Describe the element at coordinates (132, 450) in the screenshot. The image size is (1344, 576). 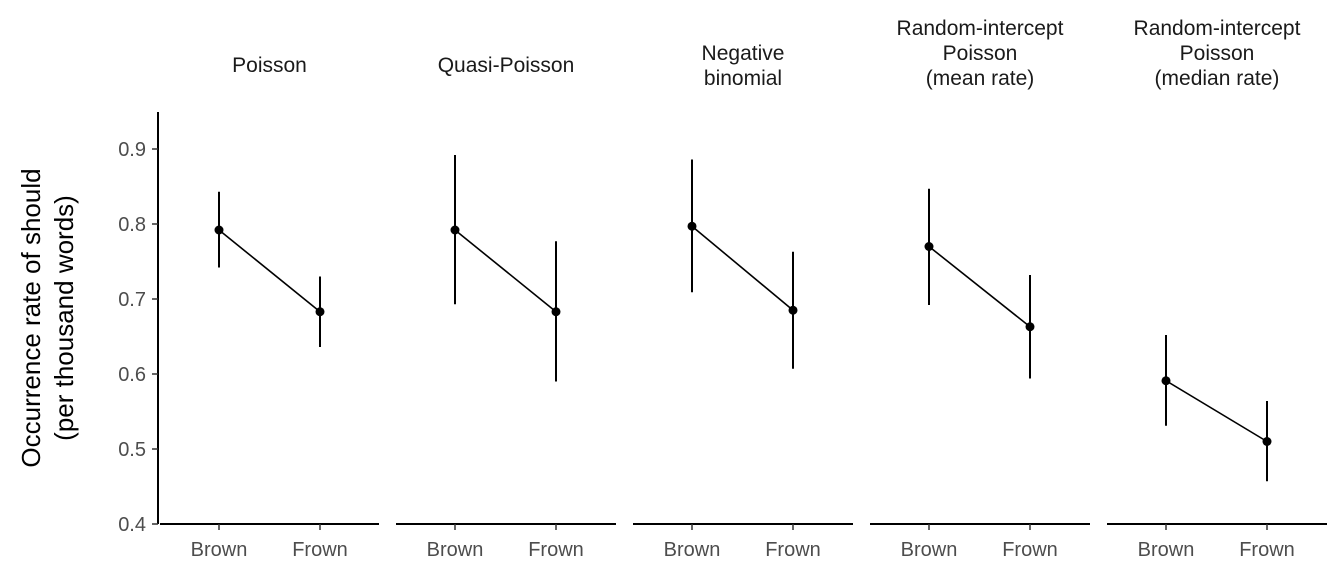
I see `y-tick-label: 0.5` at that location.